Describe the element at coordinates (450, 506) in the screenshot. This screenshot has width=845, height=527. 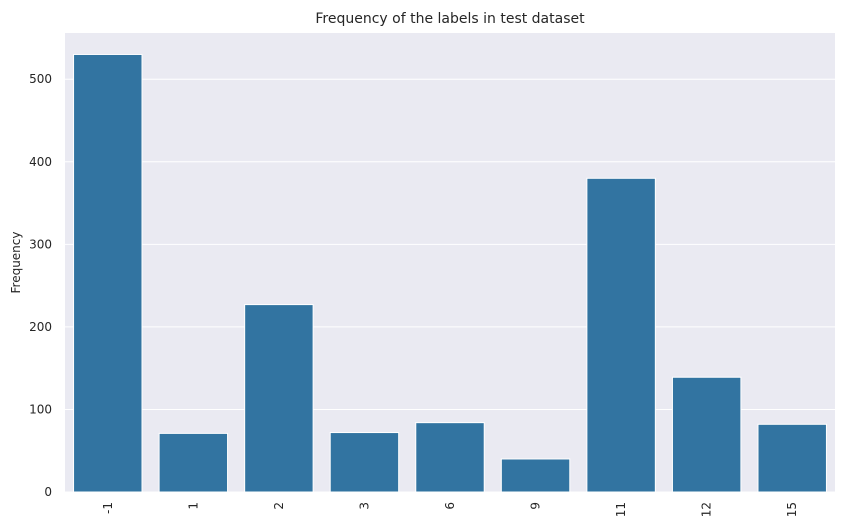
I see `x-tick-label: 6` at that location.